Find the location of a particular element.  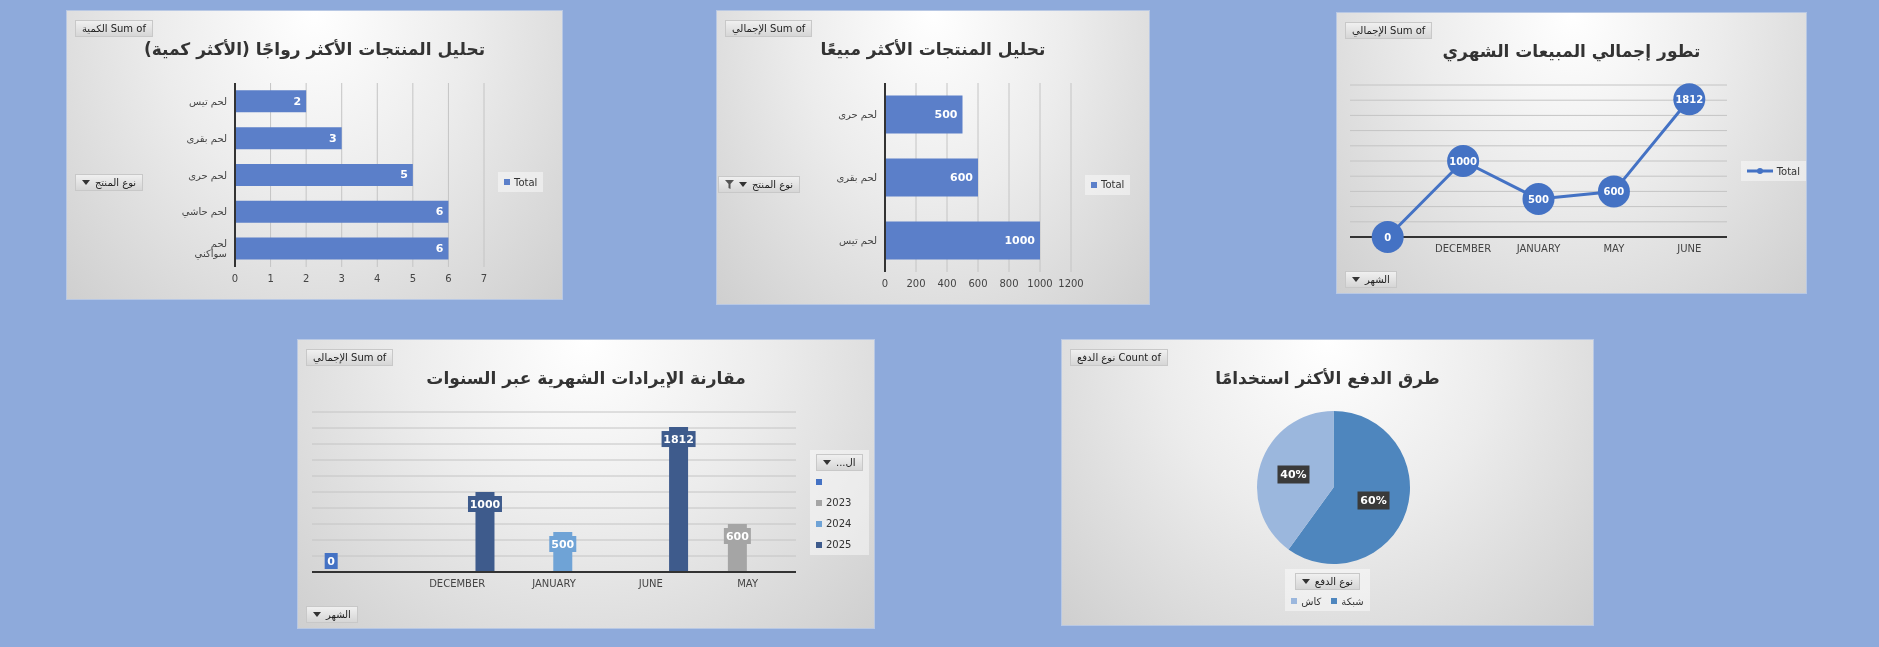

data-label: 6 is located at coordinates (439, 212).